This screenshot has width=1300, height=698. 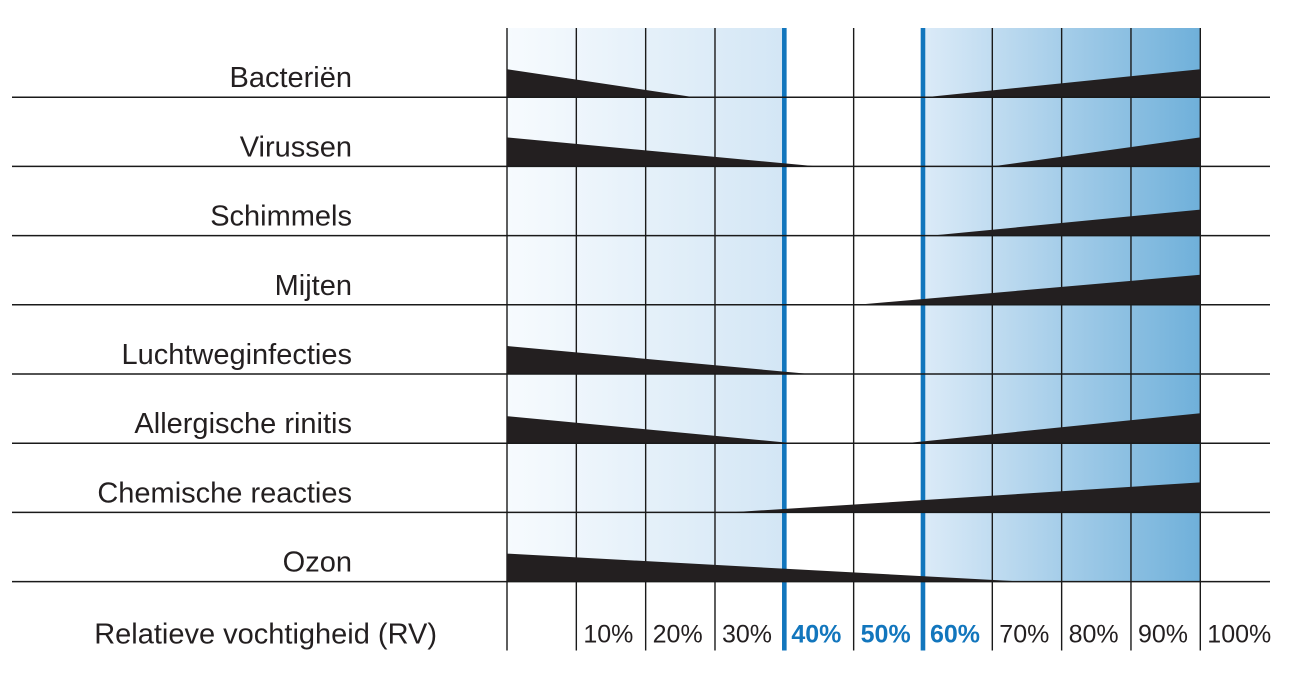 What do you see at coordinates (224, 493) in the screenshot?
I see `row-label: Chemische reacties` at bounding box center [224, 493].